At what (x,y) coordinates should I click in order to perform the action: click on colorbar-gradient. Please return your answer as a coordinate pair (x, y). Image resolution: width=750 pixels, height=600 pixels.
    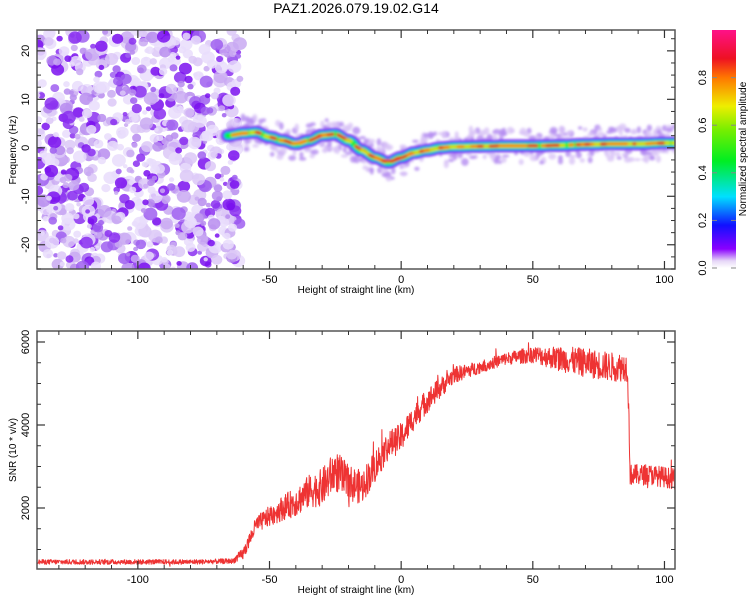
    Looking at the image, I should click on (724, 149).